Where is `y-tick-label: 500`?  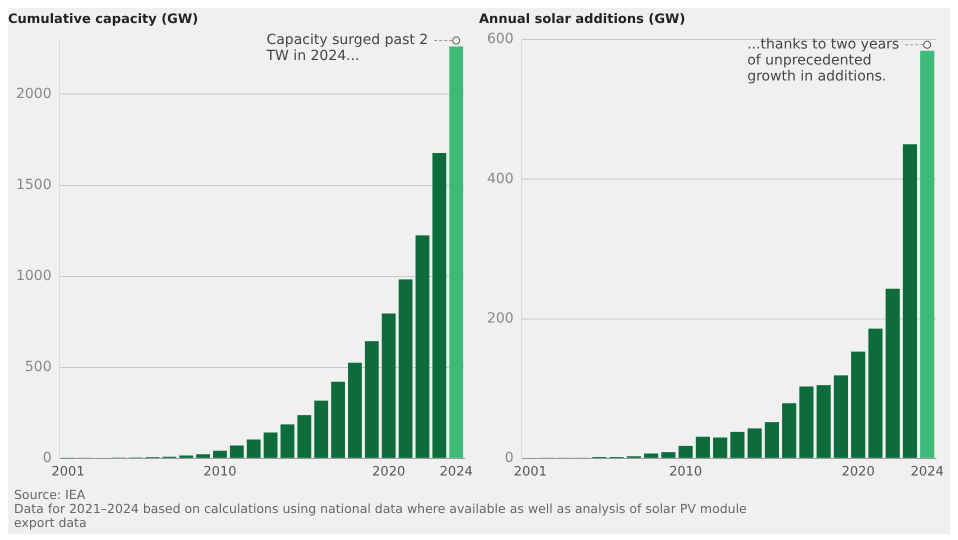
y-tick-label: 500 is located at coordinates (38, 366).